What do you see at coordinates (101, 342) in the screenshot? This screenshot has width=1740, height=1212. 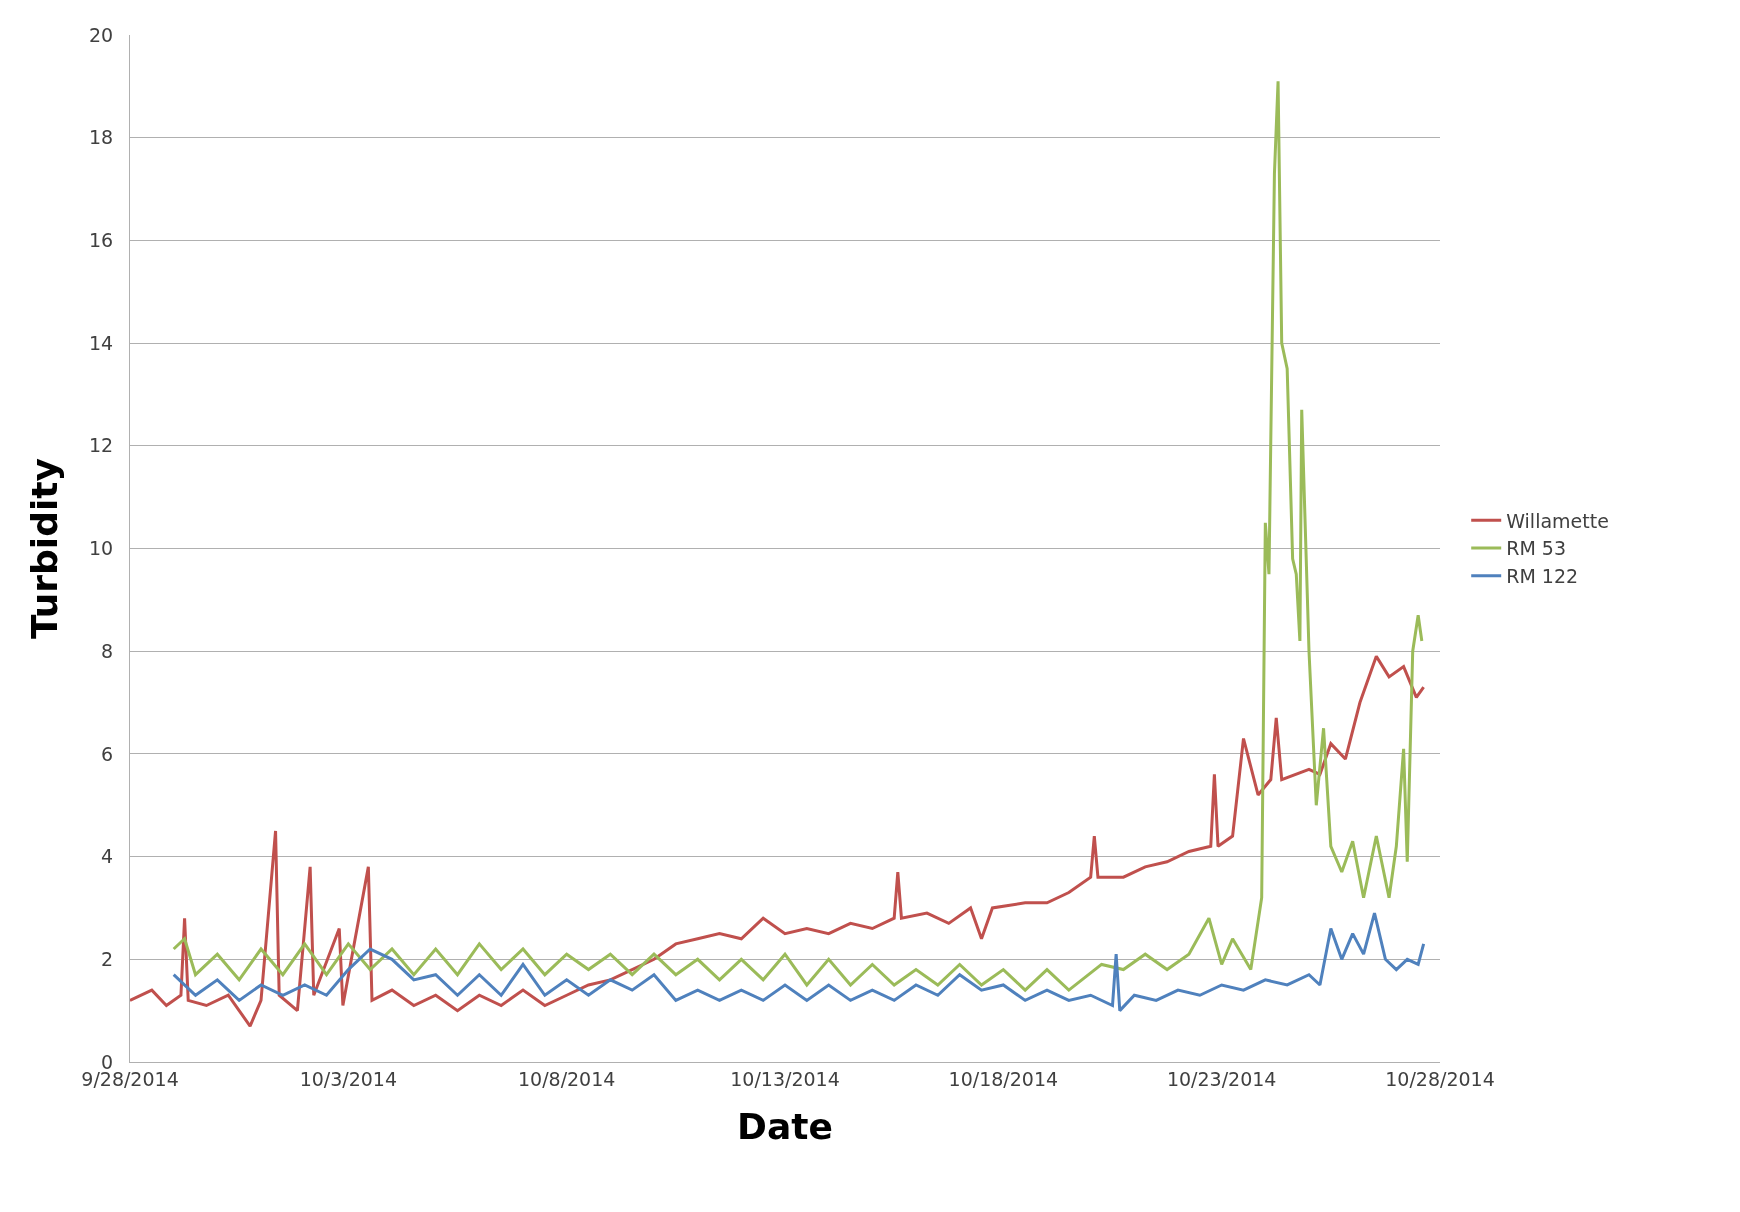 I see `y-tick-label: 14` at bounding box center [101, 342].